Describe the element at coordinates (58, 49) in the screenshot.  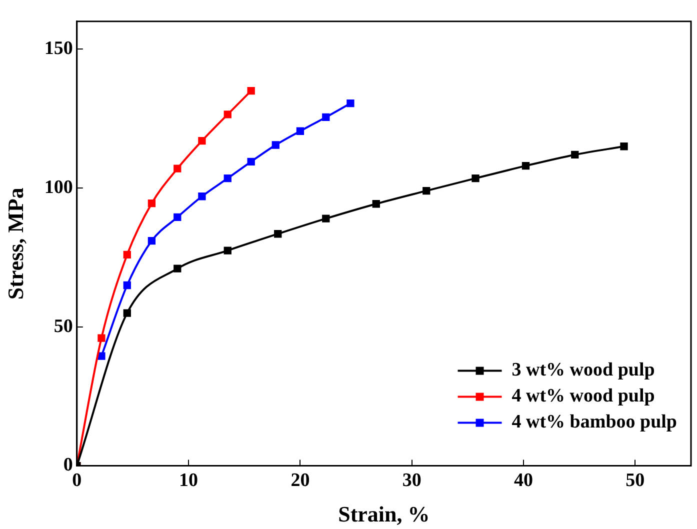
I see `y-tick-label: 150` at that location.